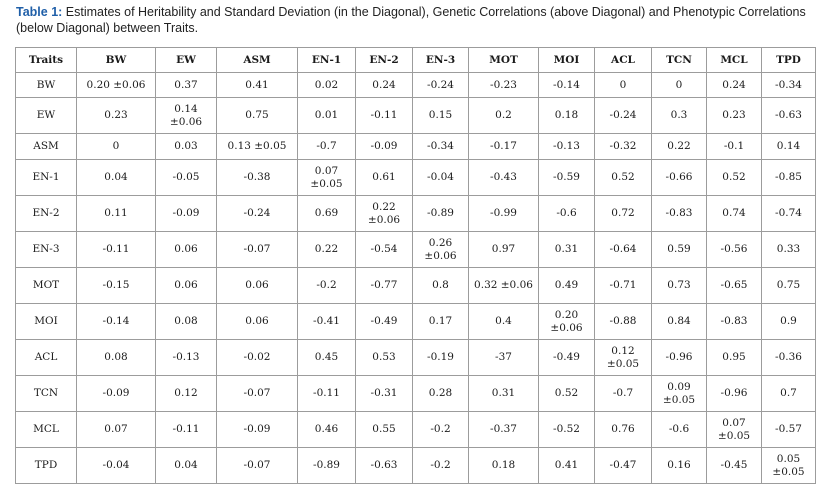 The height and width of the screenshot is (498, 828). I want to click on diagonal-cell: 0.13 ±0.05, so click(257, 146).